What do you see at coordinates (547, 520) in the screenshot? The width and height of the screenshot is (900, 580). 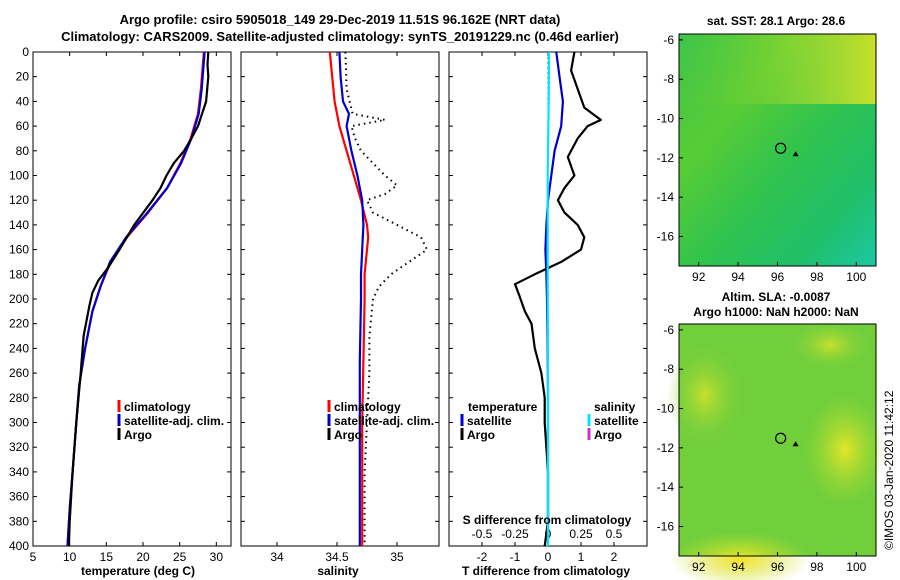 I see `x-axis-label-sdiff: S difference from climatology` at bounding box center [547, 520].